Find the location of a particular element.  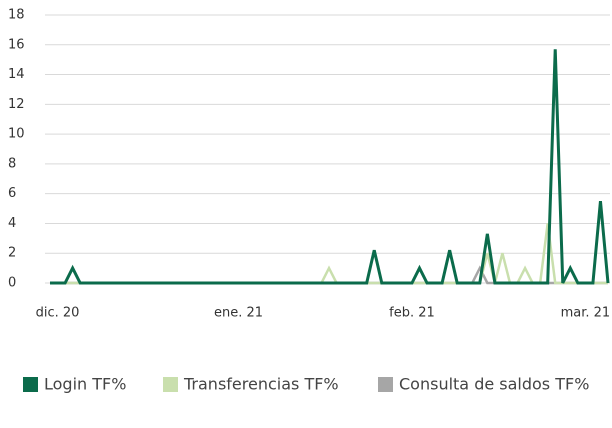

x-tick-label: feb. 21 is located at coordinates (412, 313).